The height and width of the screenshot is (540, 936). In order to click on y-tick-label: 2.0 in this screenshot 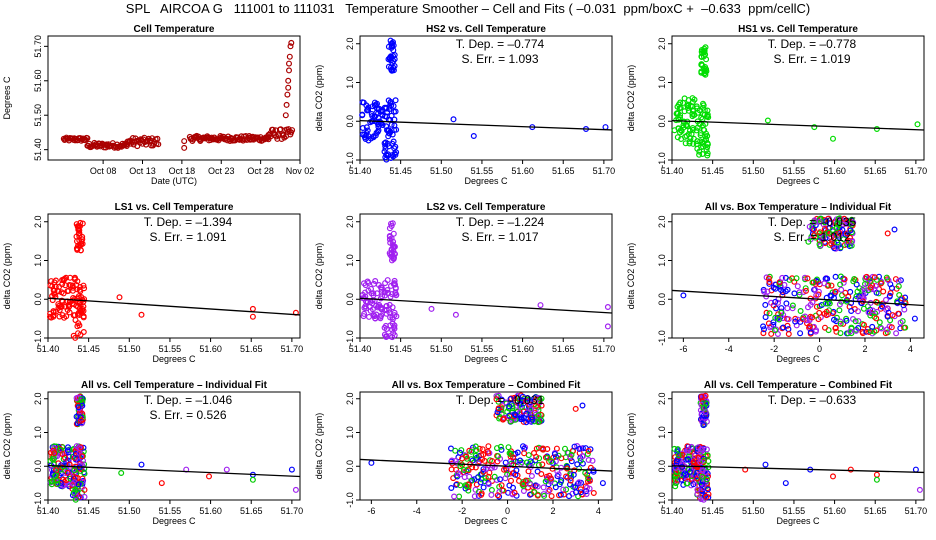, I will do `click(350, 398)`.